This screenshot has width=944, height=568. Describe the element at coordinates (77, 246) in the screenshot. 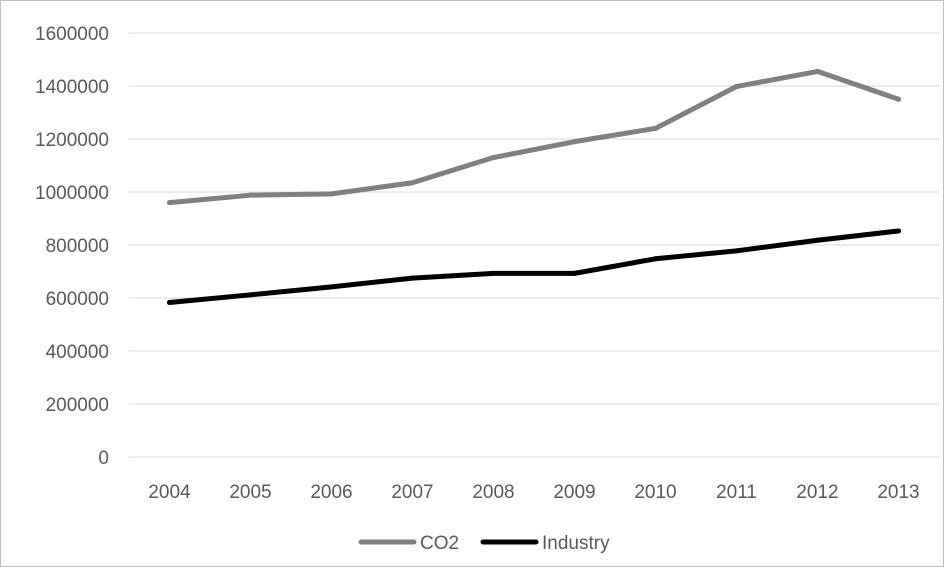

I see `y-tick-label: 800000` at that location.